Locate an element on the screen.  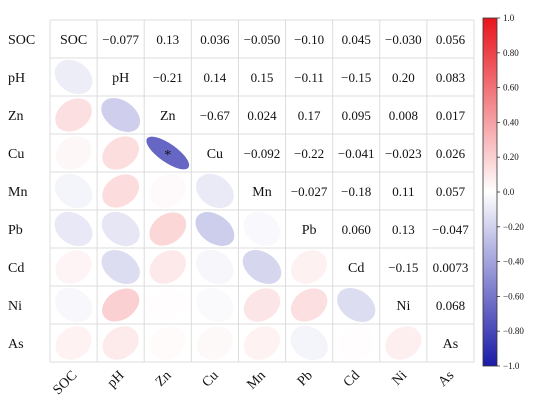
correlation-value: 0.045 is located at coordinates (356, 39).